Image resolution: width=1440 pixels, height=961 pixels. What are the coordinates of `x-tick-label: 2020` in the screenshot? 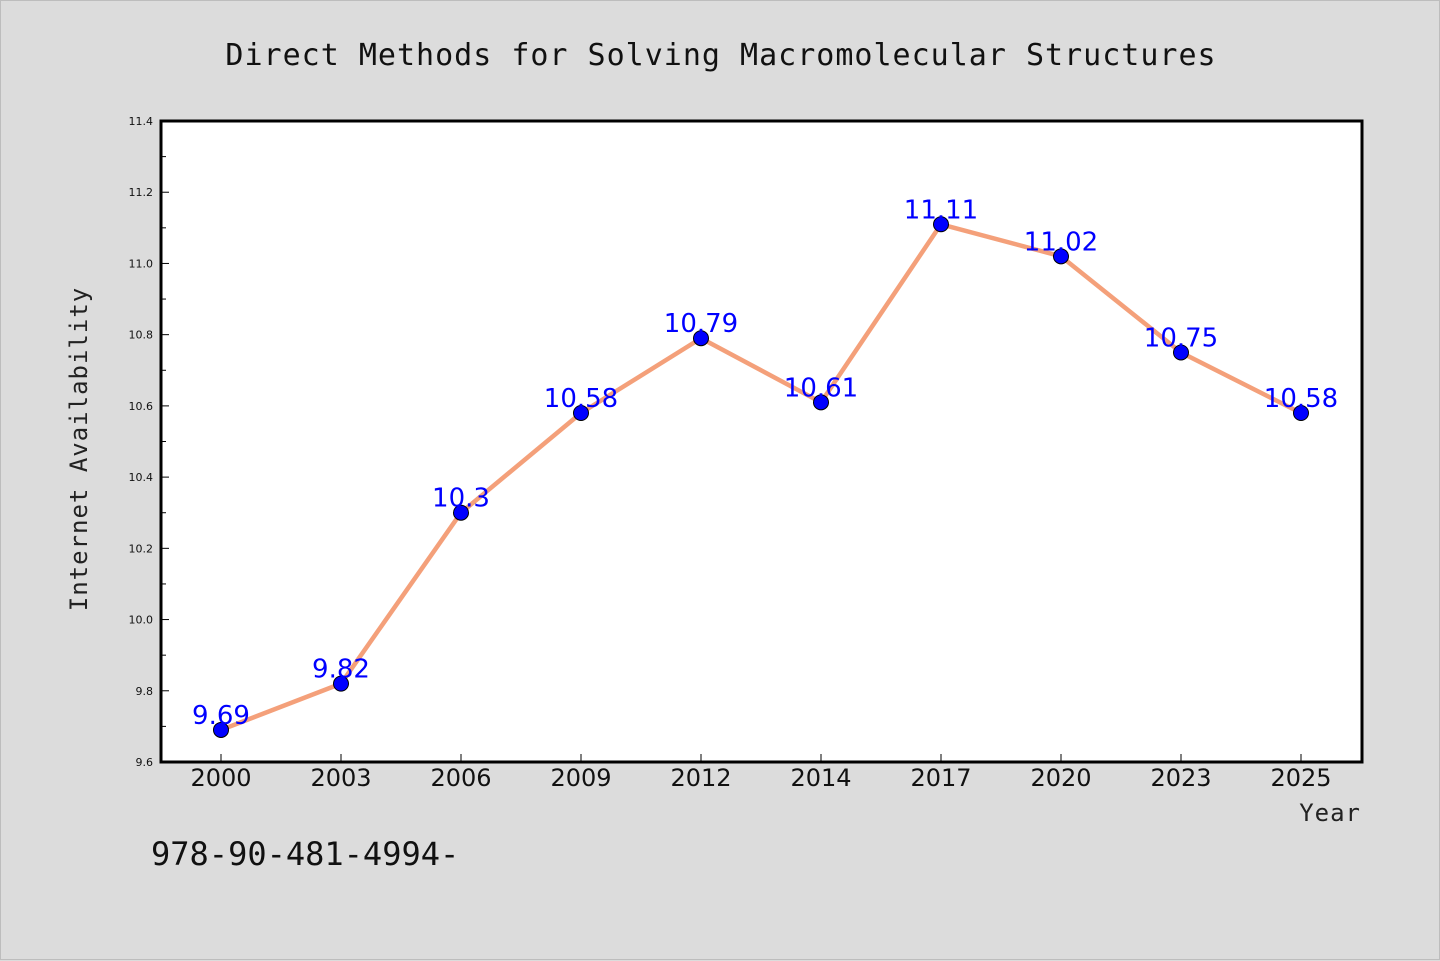 It's located at (1060, 778).